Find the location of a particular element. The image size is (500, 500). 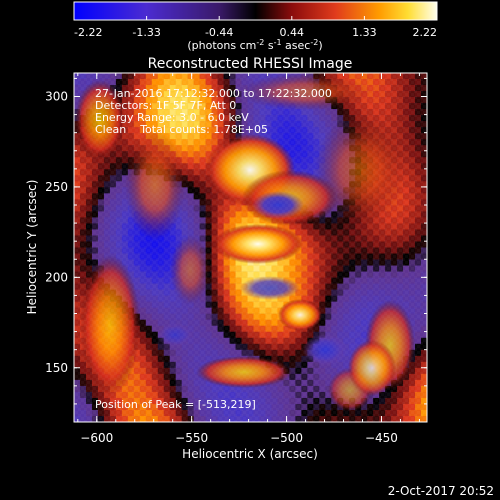

x-tick-label: −450 is located at coordinates (381, 438).